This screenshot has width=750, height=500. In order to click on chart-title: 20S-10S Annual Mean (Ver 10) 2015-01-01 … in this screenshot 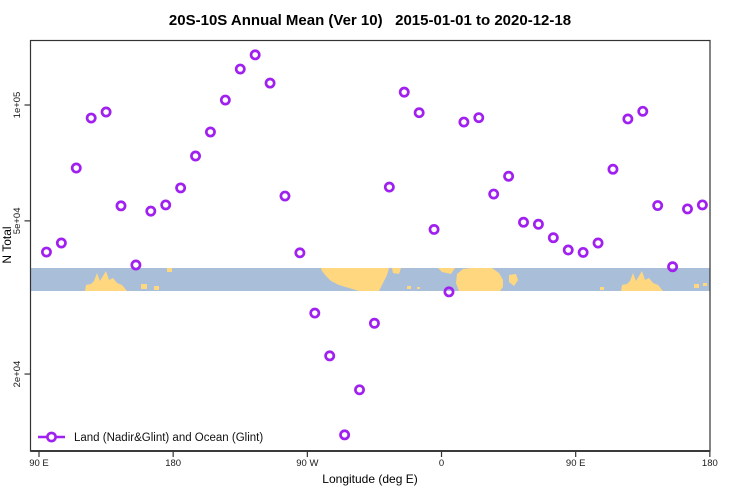, I will do `click(370, 20)`.